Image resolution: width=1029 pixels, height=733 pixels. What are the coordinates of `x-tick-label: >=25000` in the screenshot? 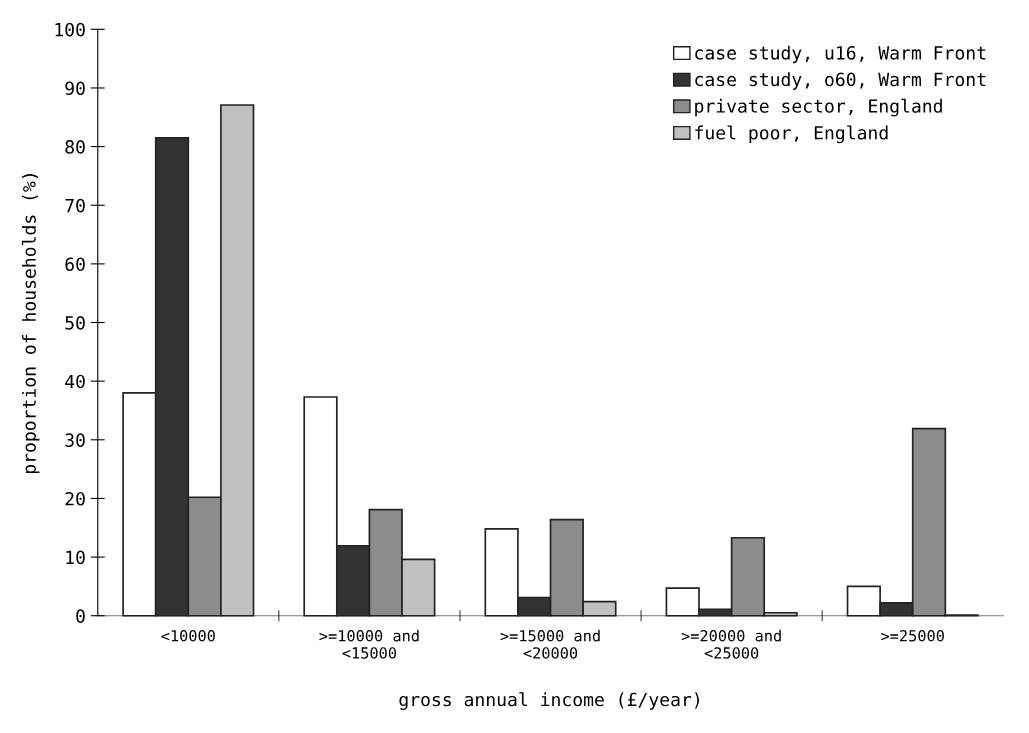 It's located at (912, 635).